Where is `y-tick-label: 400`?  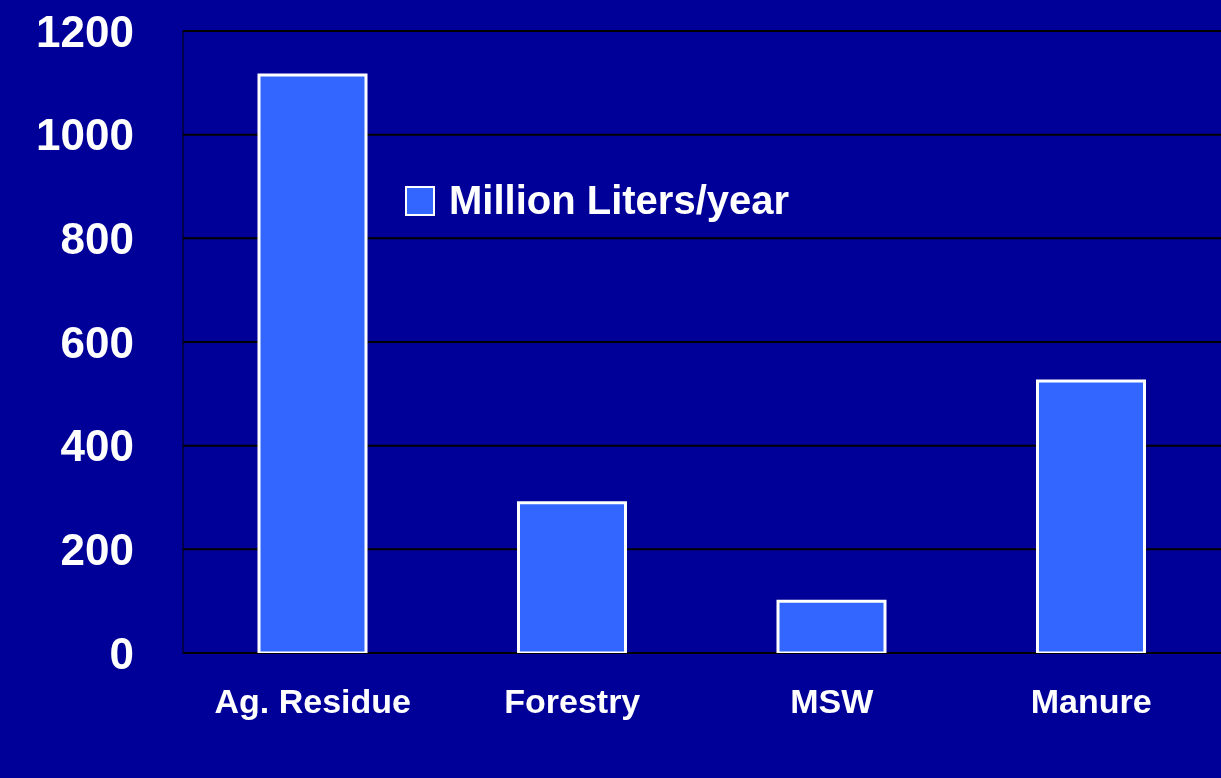
y-tick-label: 400 is located at coordinates (97, 446).